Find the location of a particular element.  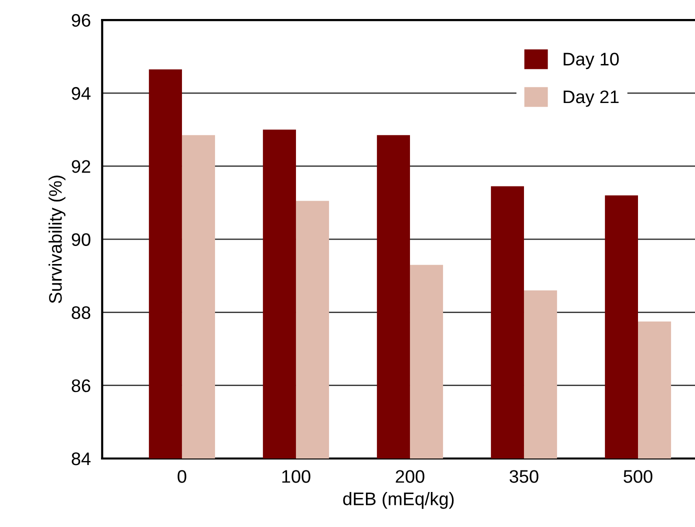

x-tick-label: 500 is located at coordinates (638, 476).